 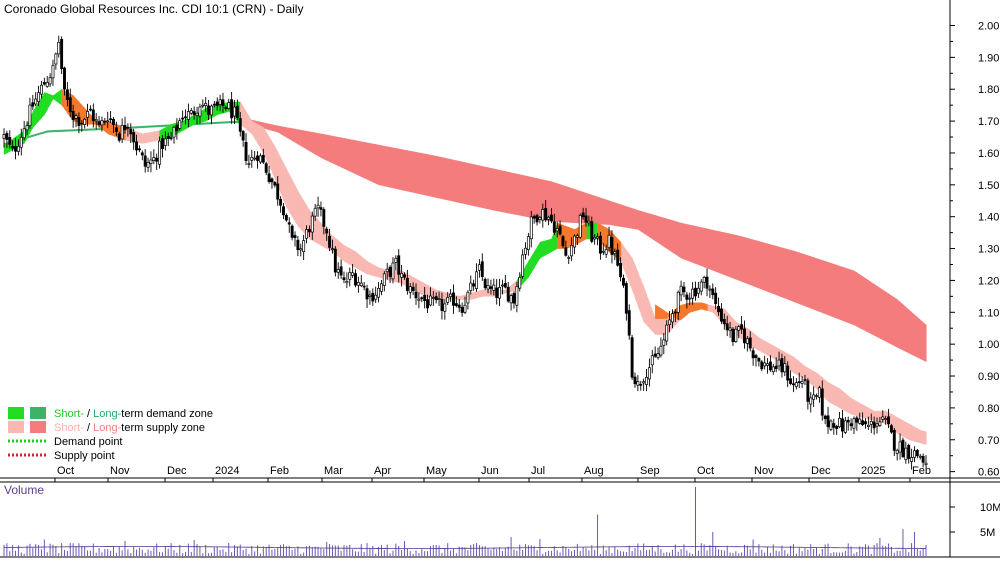 I want to click on legend-entry-part: term supply zone, so click(x=163, y=428).